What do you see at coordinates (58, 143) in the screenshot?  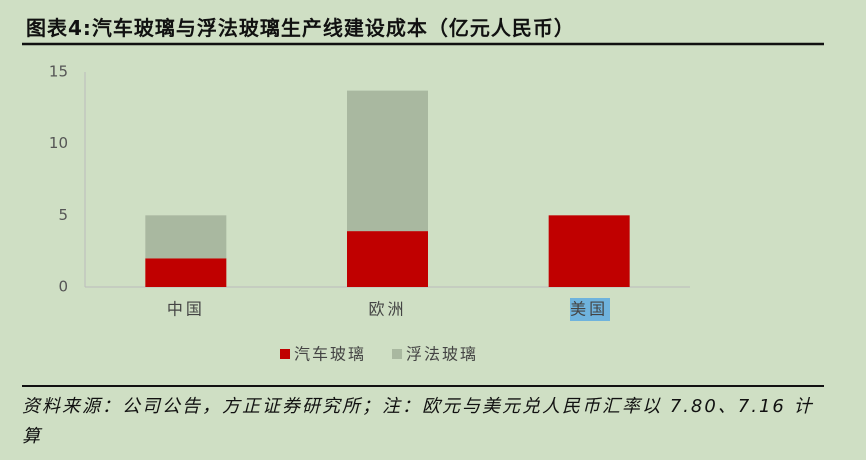 I see `y-tick-label: 10` at bounding box center [58, 143].